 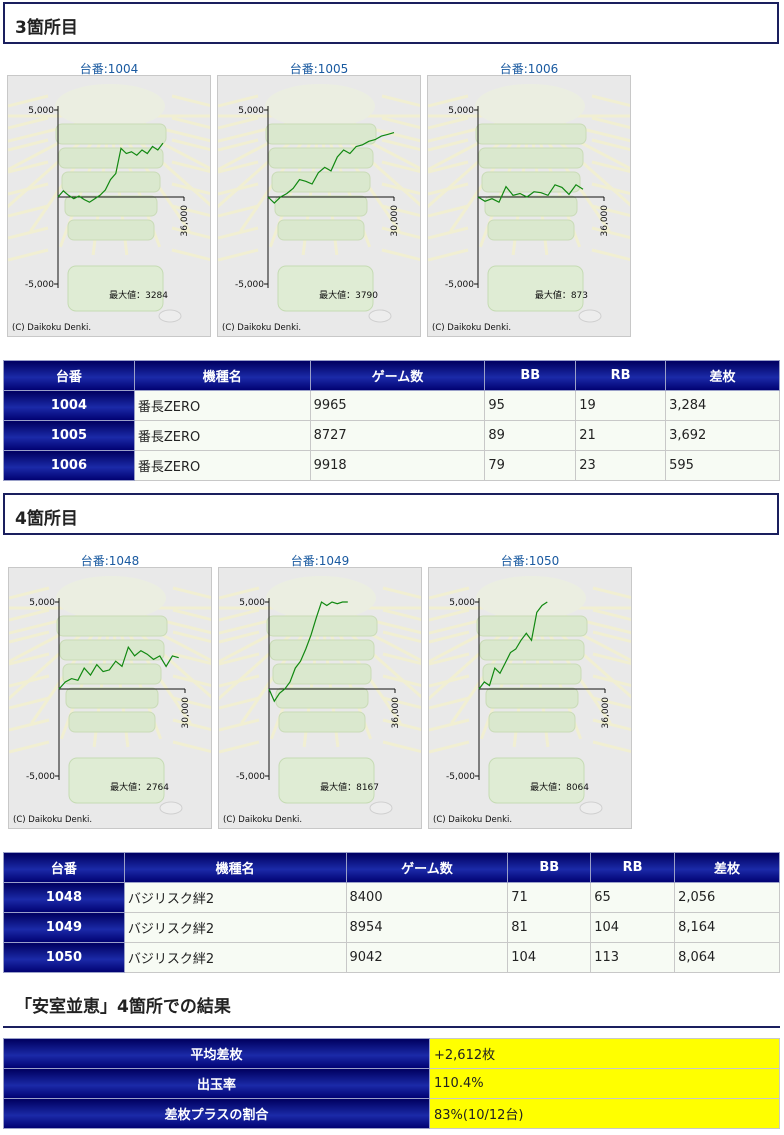 I want to click on graph-title: 台番:1004, so click(x=109, y=69).